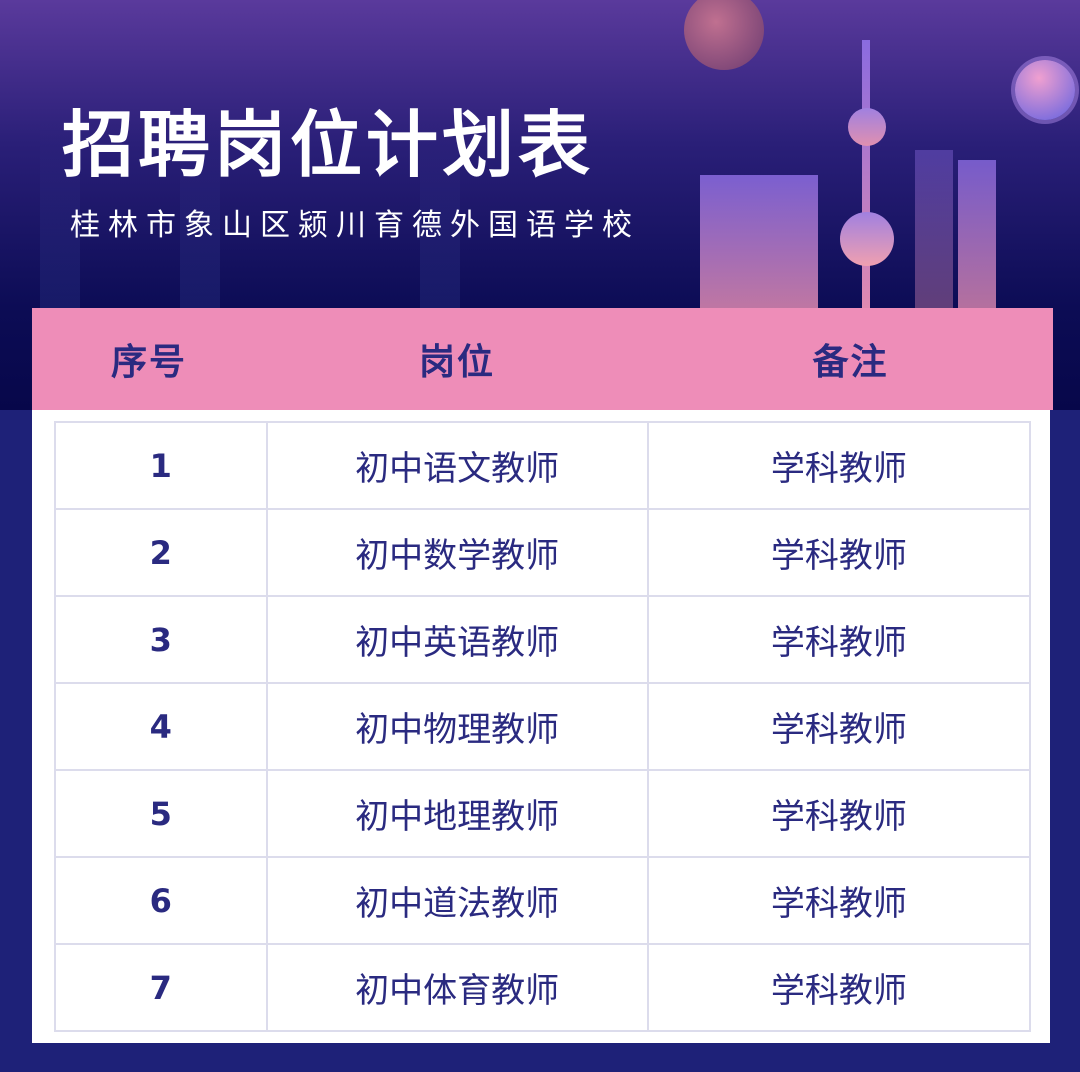  I want to click on cell-position: 初中语文教师, so click(457, 465).